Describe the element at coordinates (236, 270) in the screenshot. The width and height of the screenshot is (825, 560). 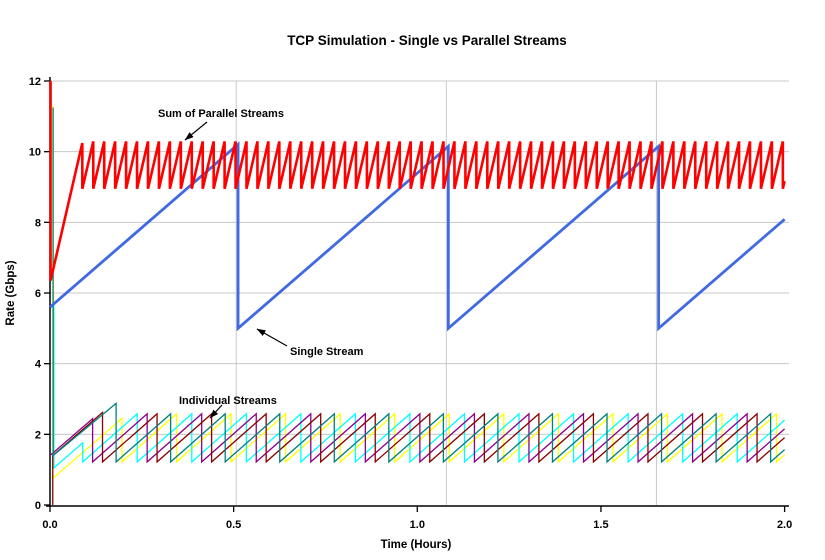
I see `annotation-arrows` at that location.